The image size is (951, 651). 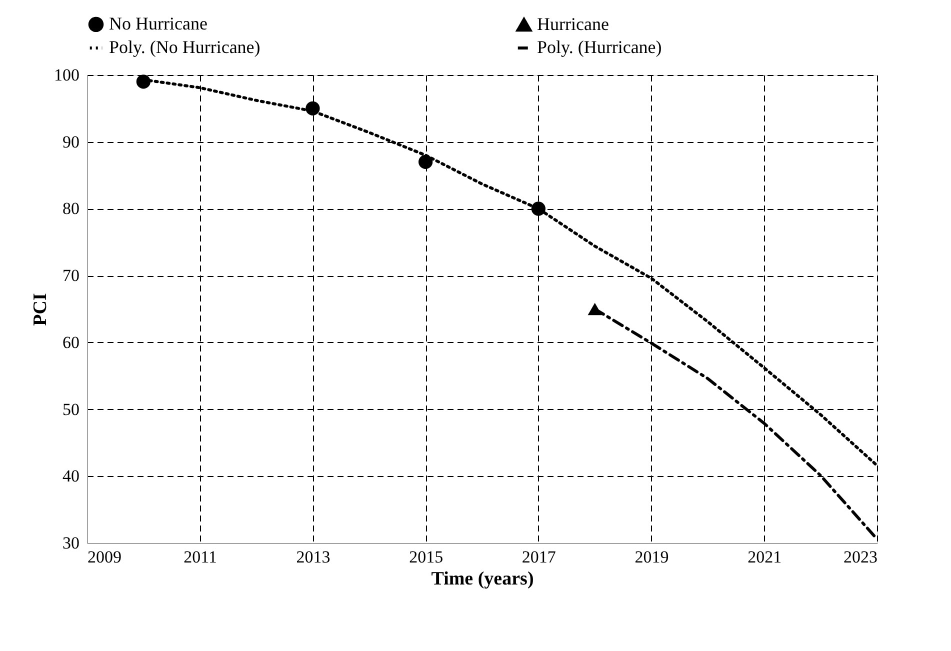 I want to click on y-axis-title: PCI, so click(x=40, y=309).